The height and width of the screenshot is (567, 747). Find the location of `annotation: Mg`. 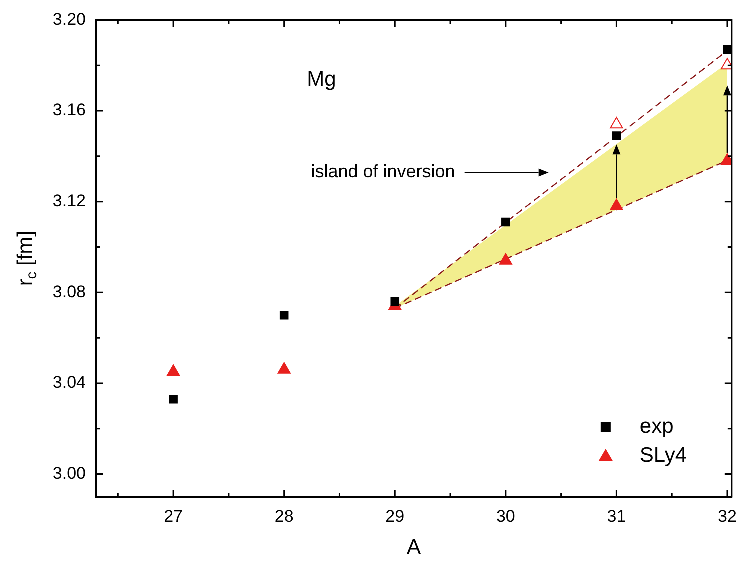

annotation: Mg is located at coordinates (321, 80).